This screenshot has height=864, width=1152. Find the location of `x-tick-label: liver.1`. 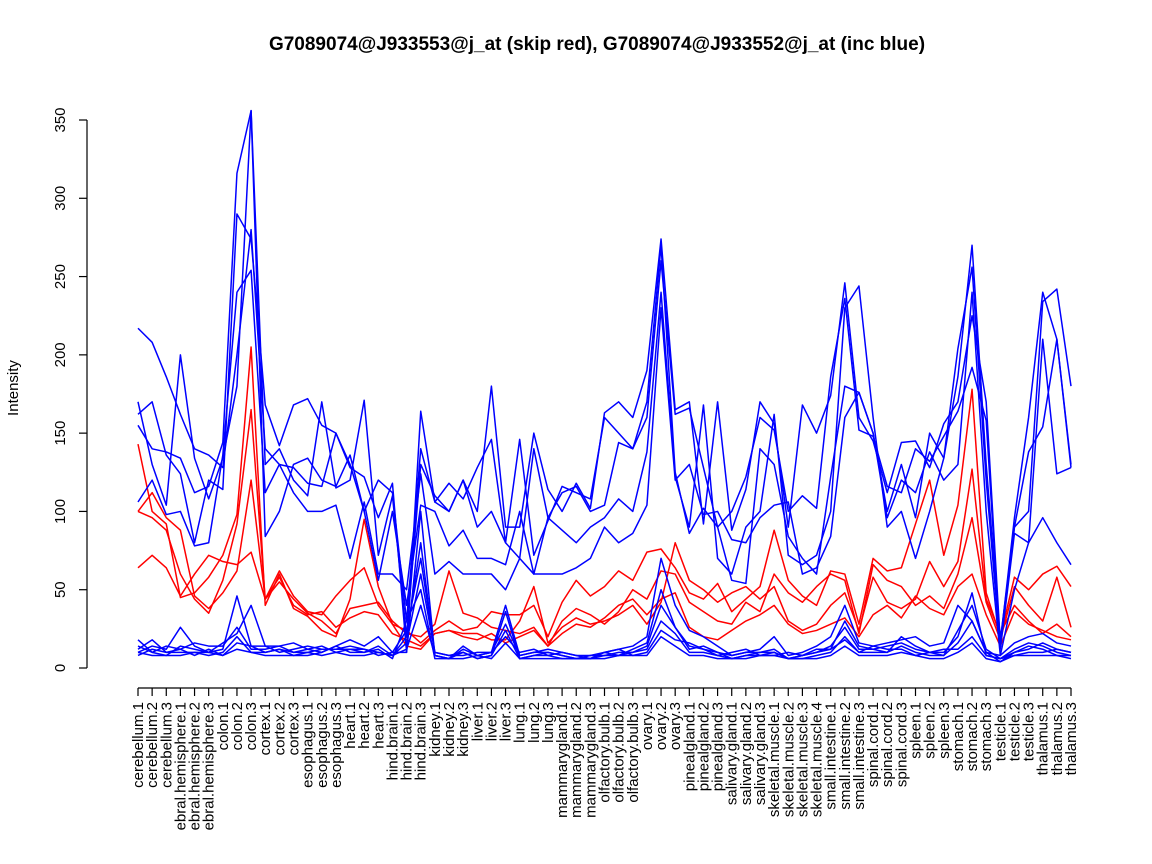

x-tick-label: liver.1 is located at coordinates (477, 721).